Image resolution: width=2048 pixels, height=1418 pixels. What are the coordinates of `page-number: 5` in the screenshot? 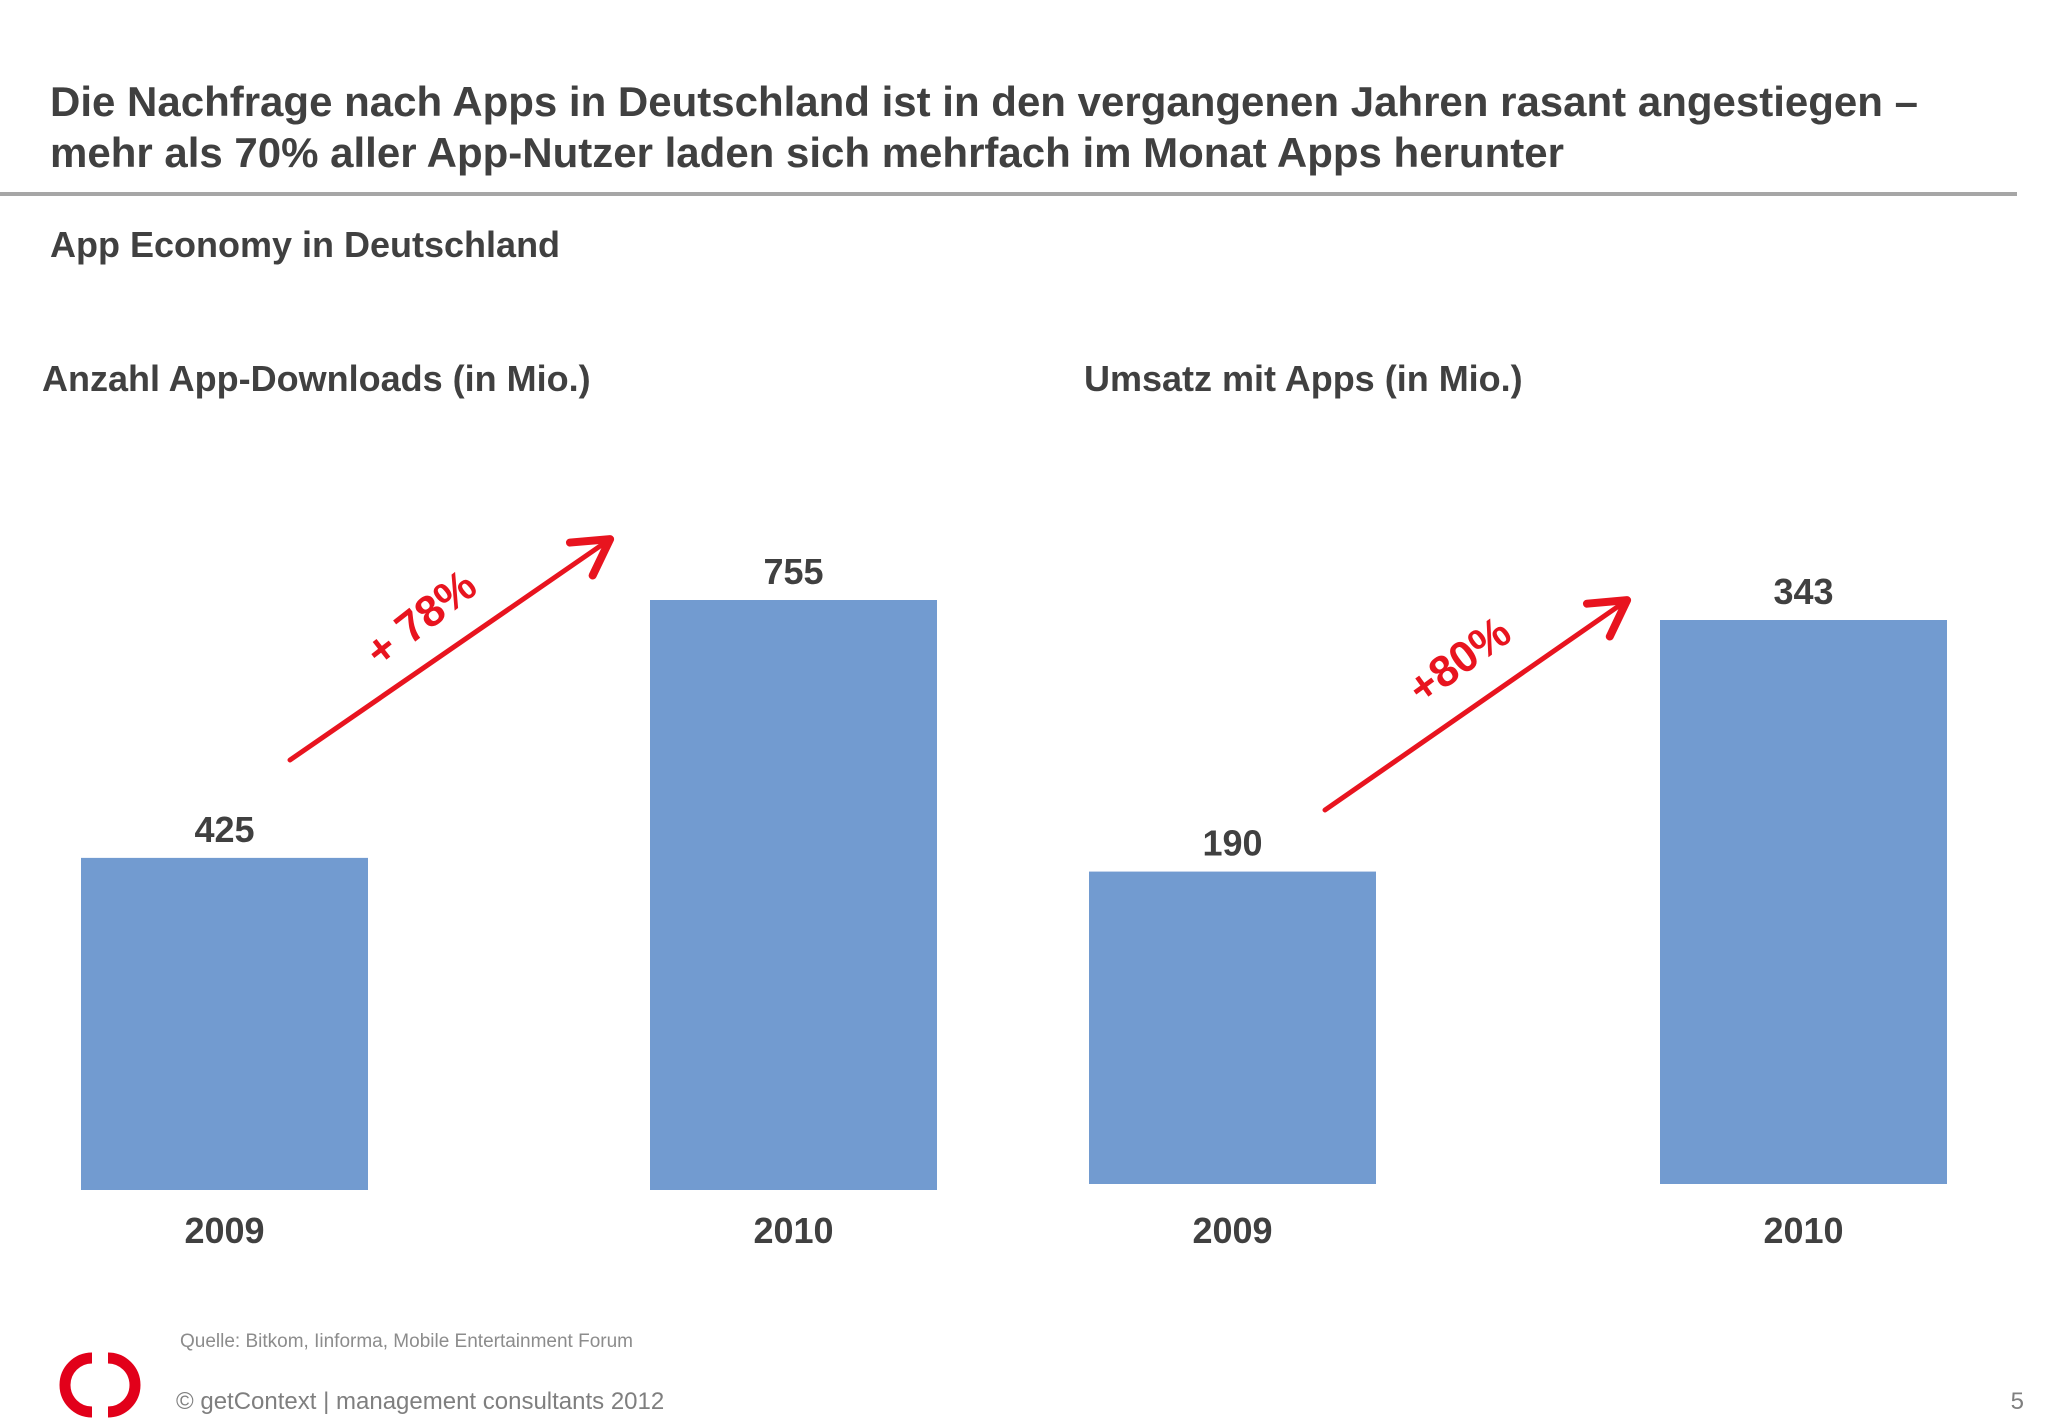 It's located at (2017, 1401).